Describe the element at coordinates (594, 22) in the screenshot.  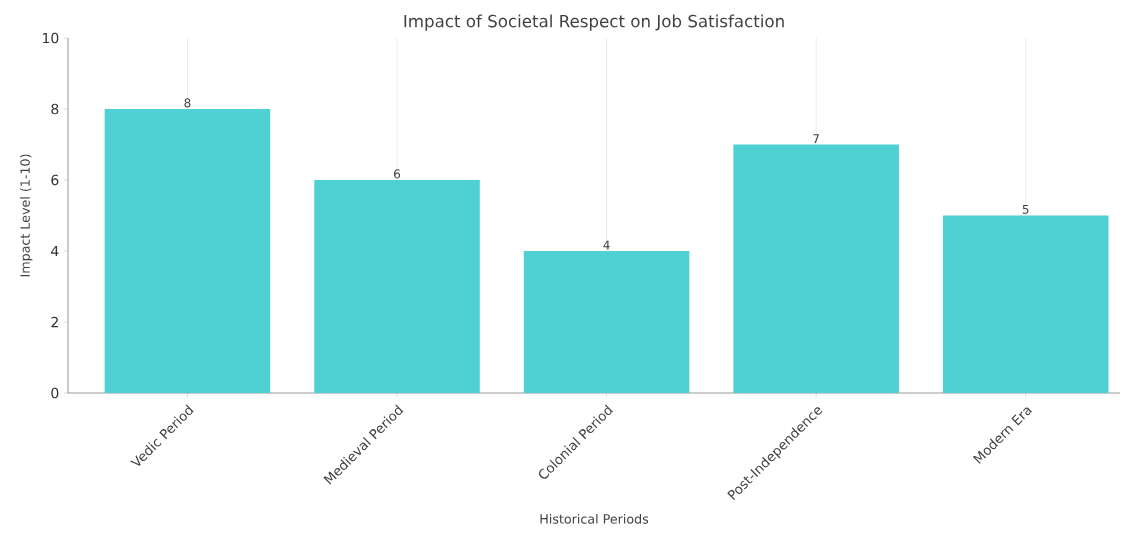
I see `chart-title: Impact of Societal Respect on Job Satisfaction` at that location.